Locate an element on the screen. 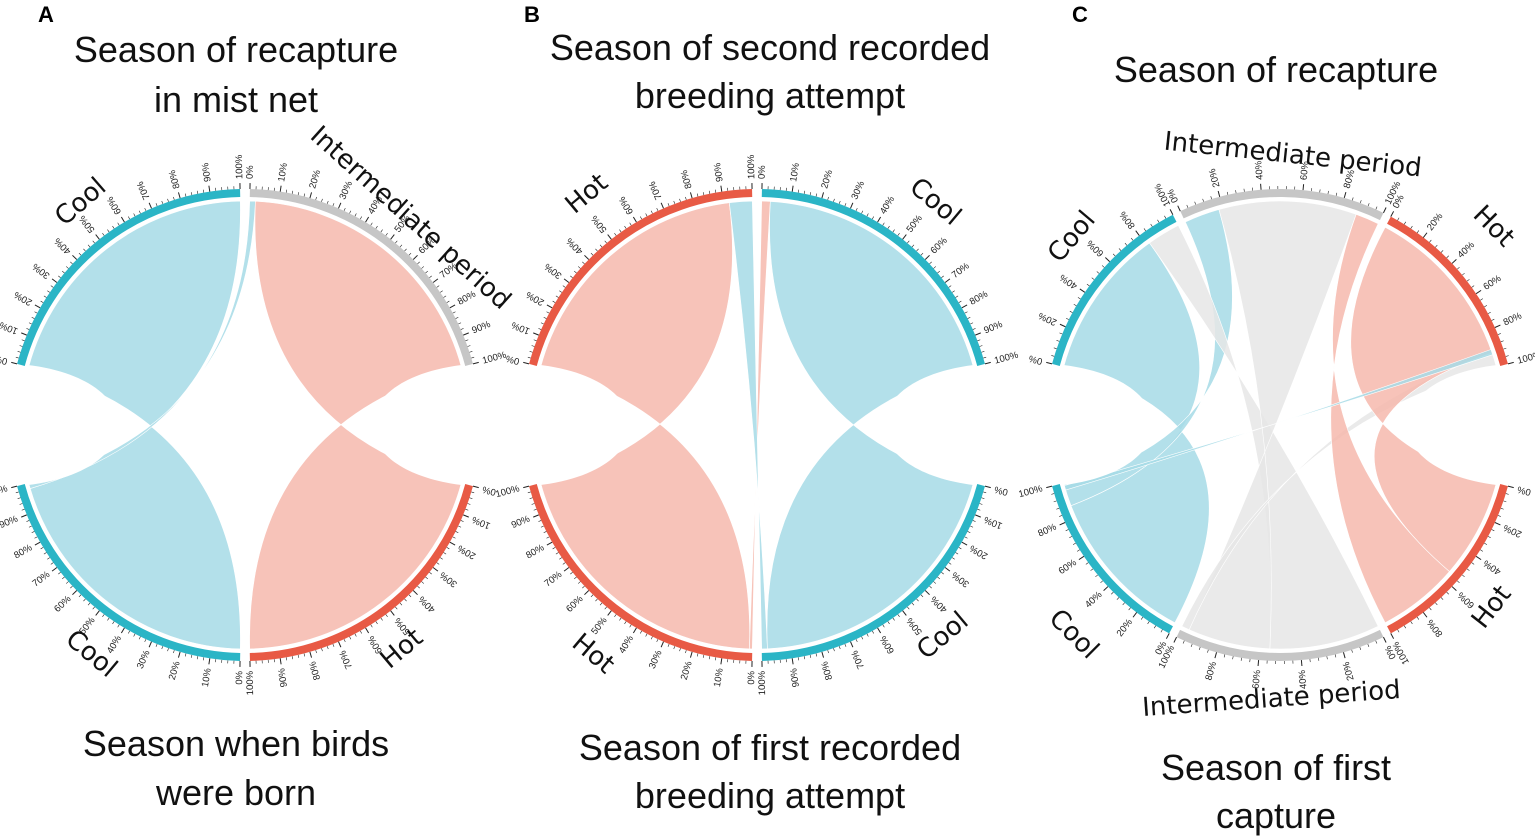 This screenshot has height=837, width=1535. tick-label: 30% is located at coordinates (553, 270).